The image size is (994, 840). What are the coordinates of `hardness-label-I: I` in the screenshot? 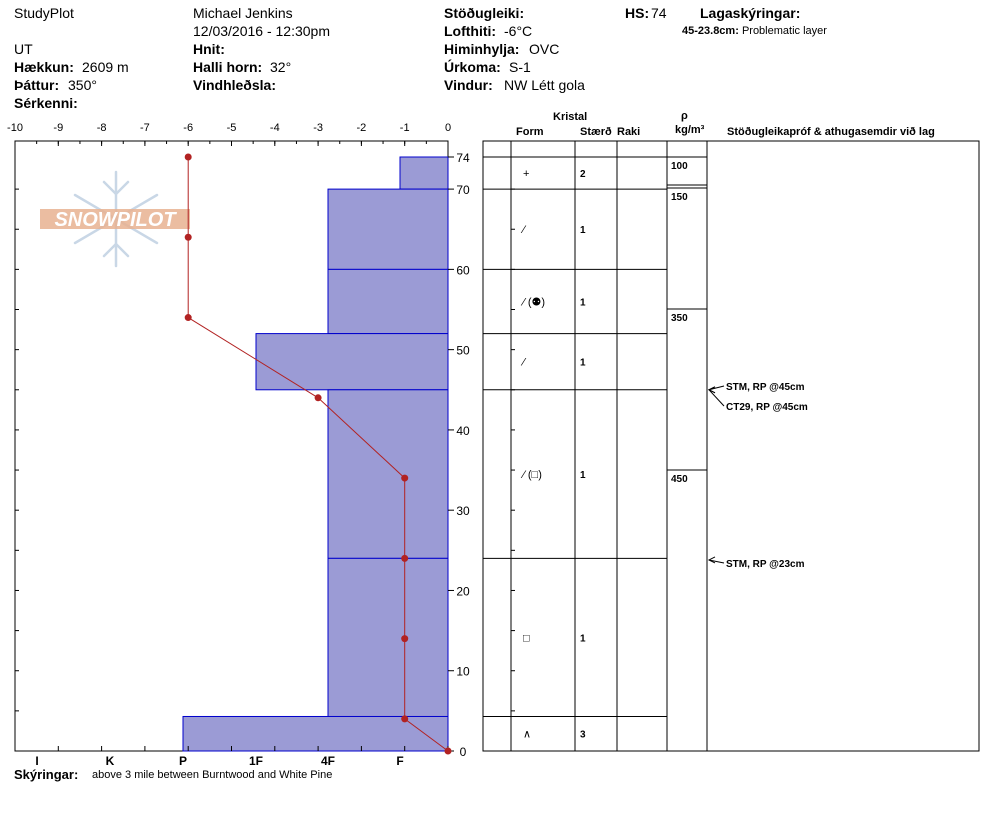 It's located at (36, 761).